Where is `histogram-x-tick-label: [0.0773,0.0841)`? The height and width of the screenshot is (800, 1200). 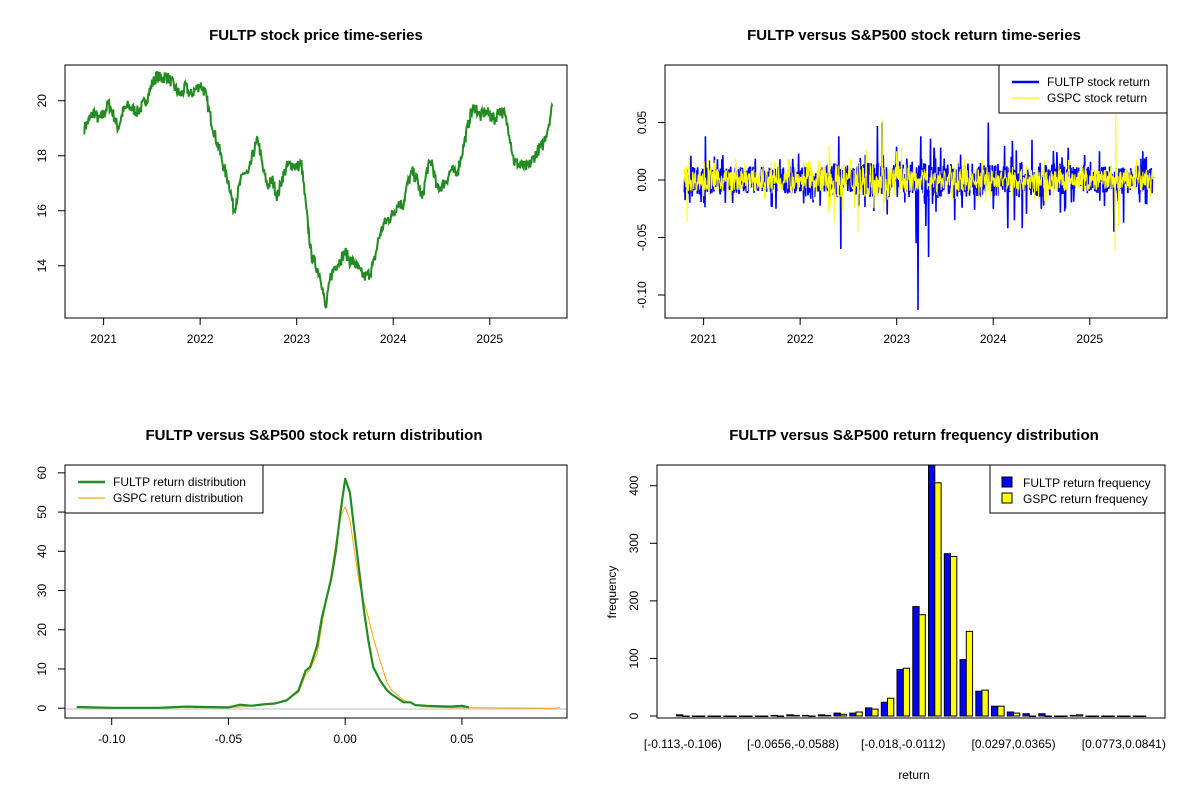
histogram-x-tick-label: [0.0773,0.0841) is located at coordinates (1124, 744).